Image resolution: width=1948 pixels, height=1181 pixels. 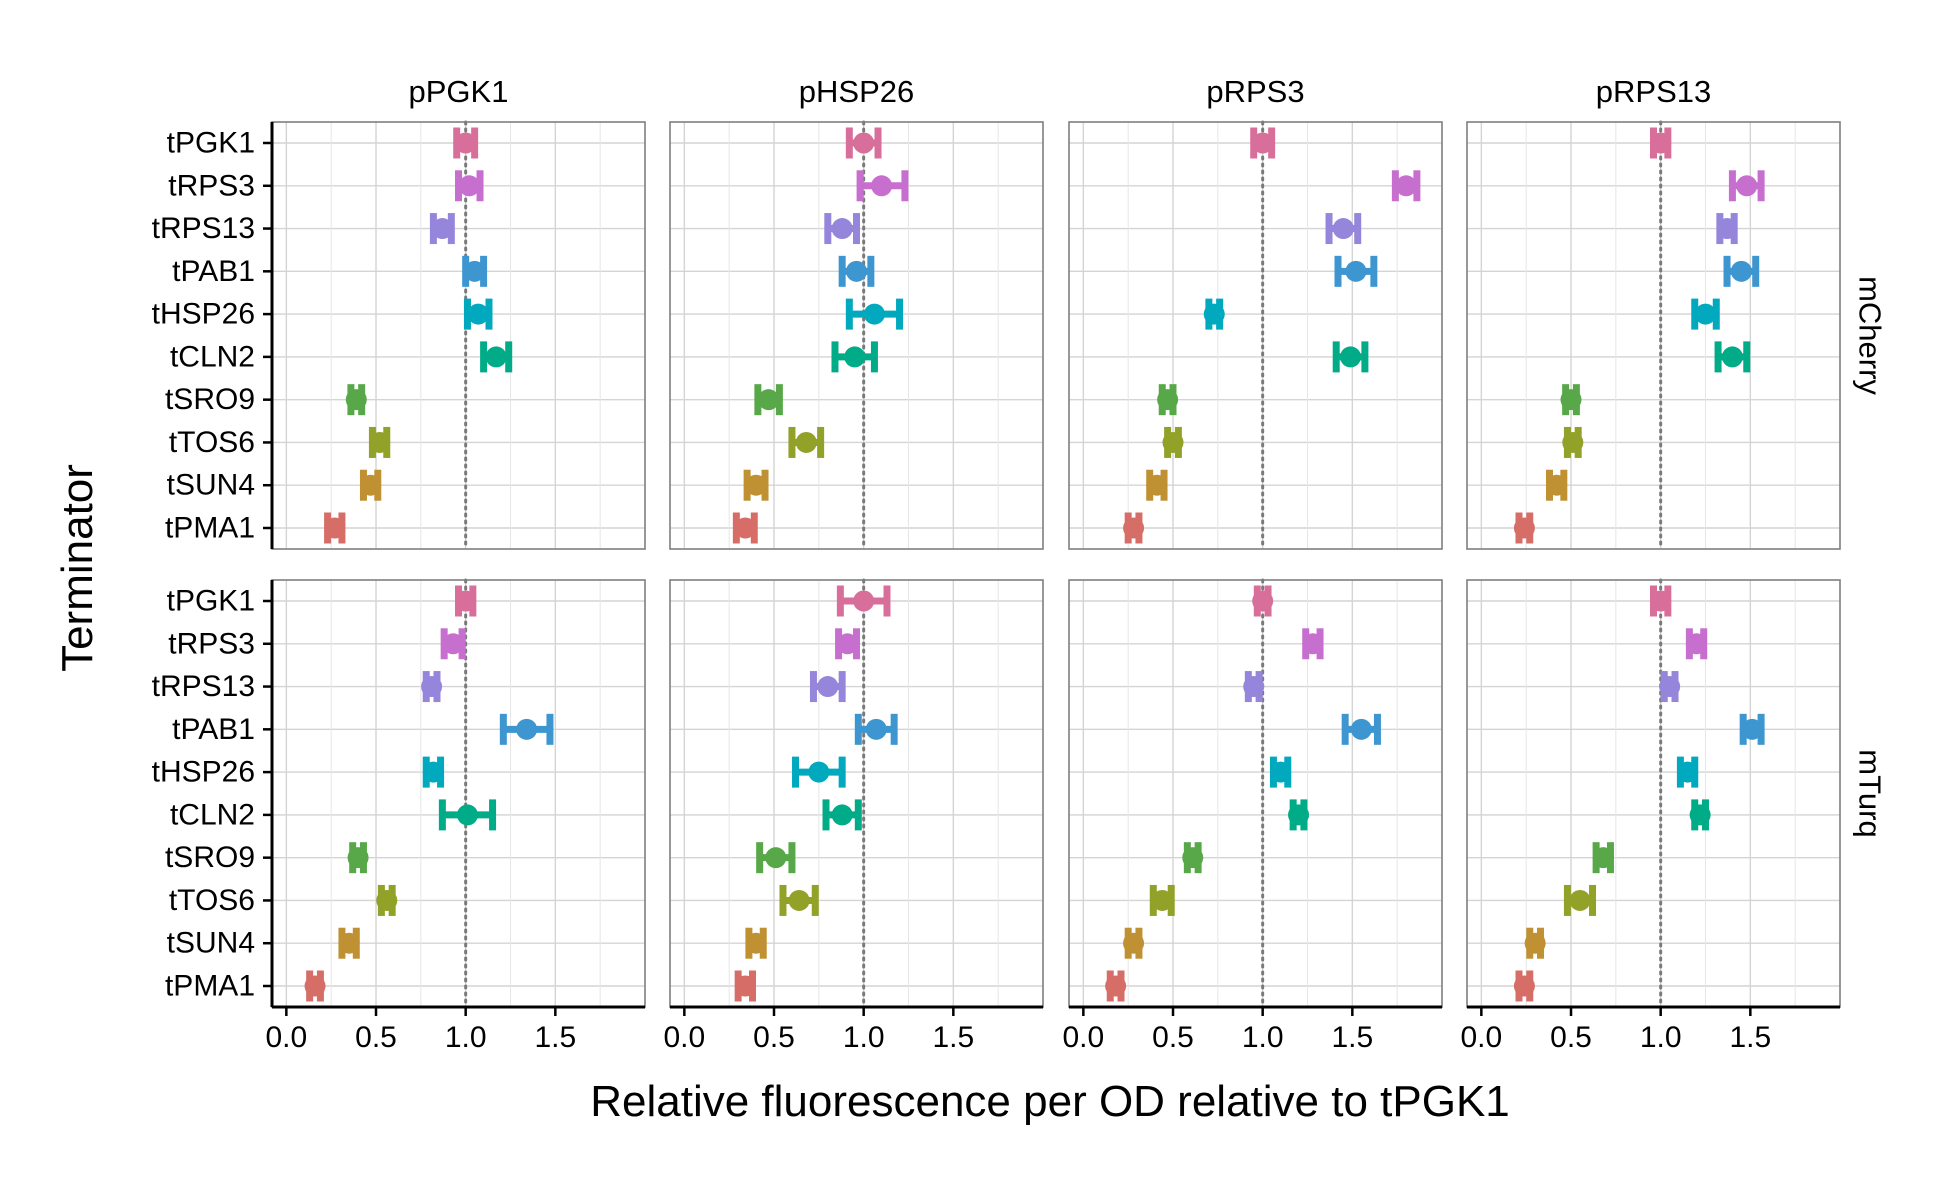 What do you see at coordinates (458, 793) in the screenshot?
I see `panel-mTurq-pPGK1` at bounding box center [458, 793].